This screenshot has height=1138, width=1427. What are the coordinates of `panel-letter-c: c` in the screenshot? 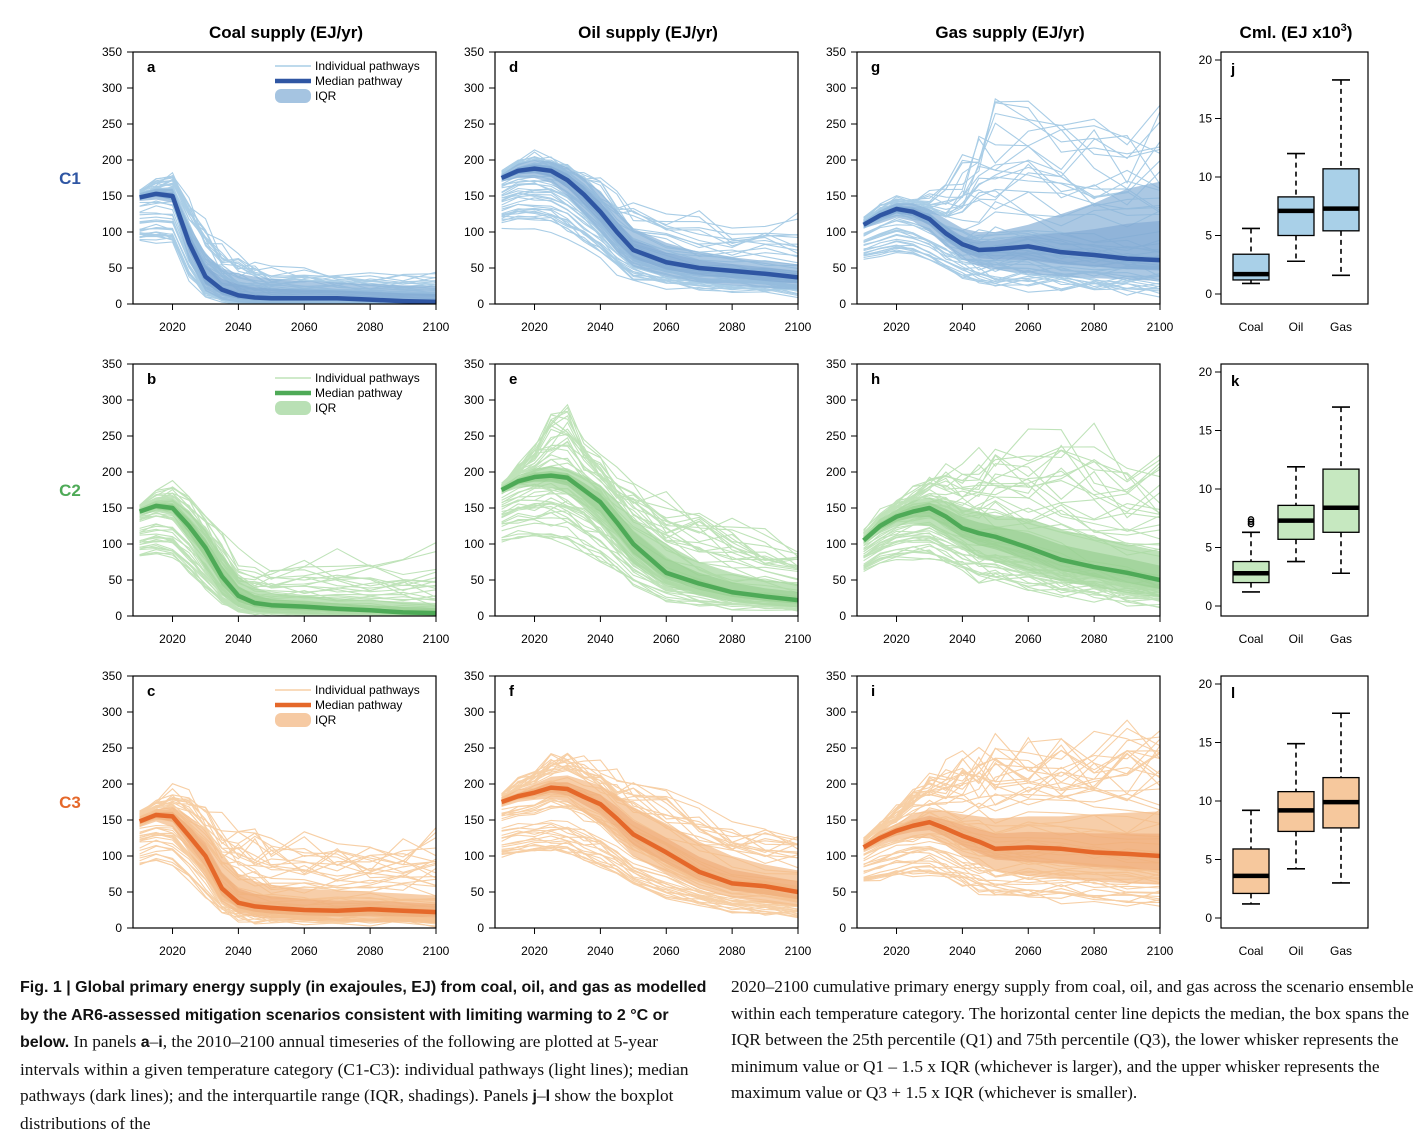 It's located at (151, 691).